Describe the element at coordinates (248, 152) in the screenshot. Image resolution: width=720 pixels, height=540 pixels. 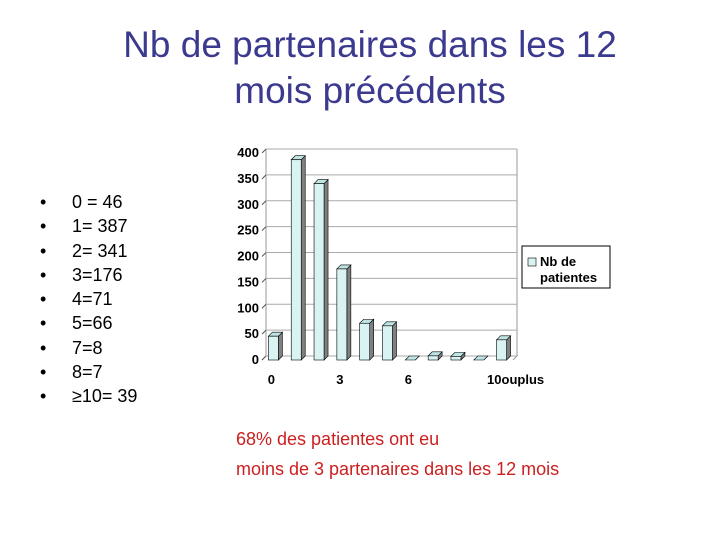
I see `y-tick-label: 400` at that location.